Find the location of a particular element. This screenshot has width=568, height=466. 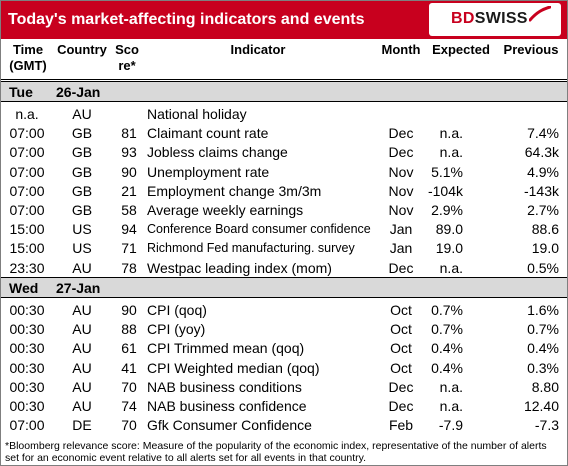

col-indicator: Indicator is located at coordinates (258, 49).